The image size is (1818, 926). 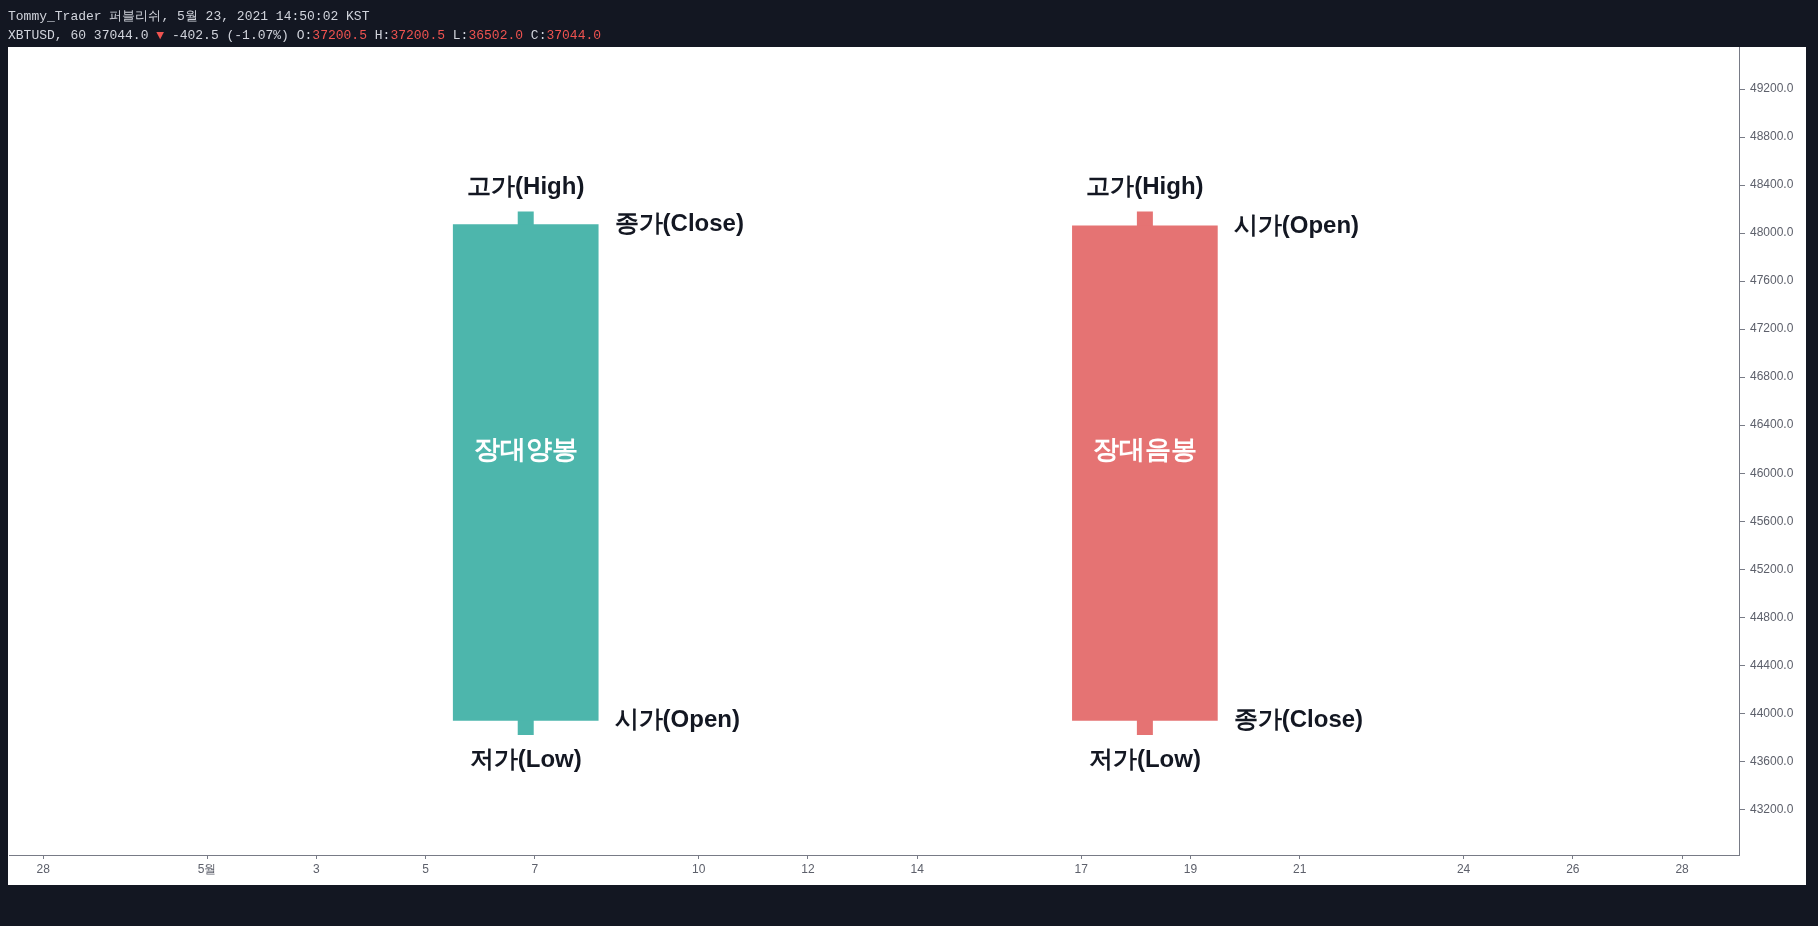 I want to click on x-tick-label: 19, so click(x=1190, y=868).